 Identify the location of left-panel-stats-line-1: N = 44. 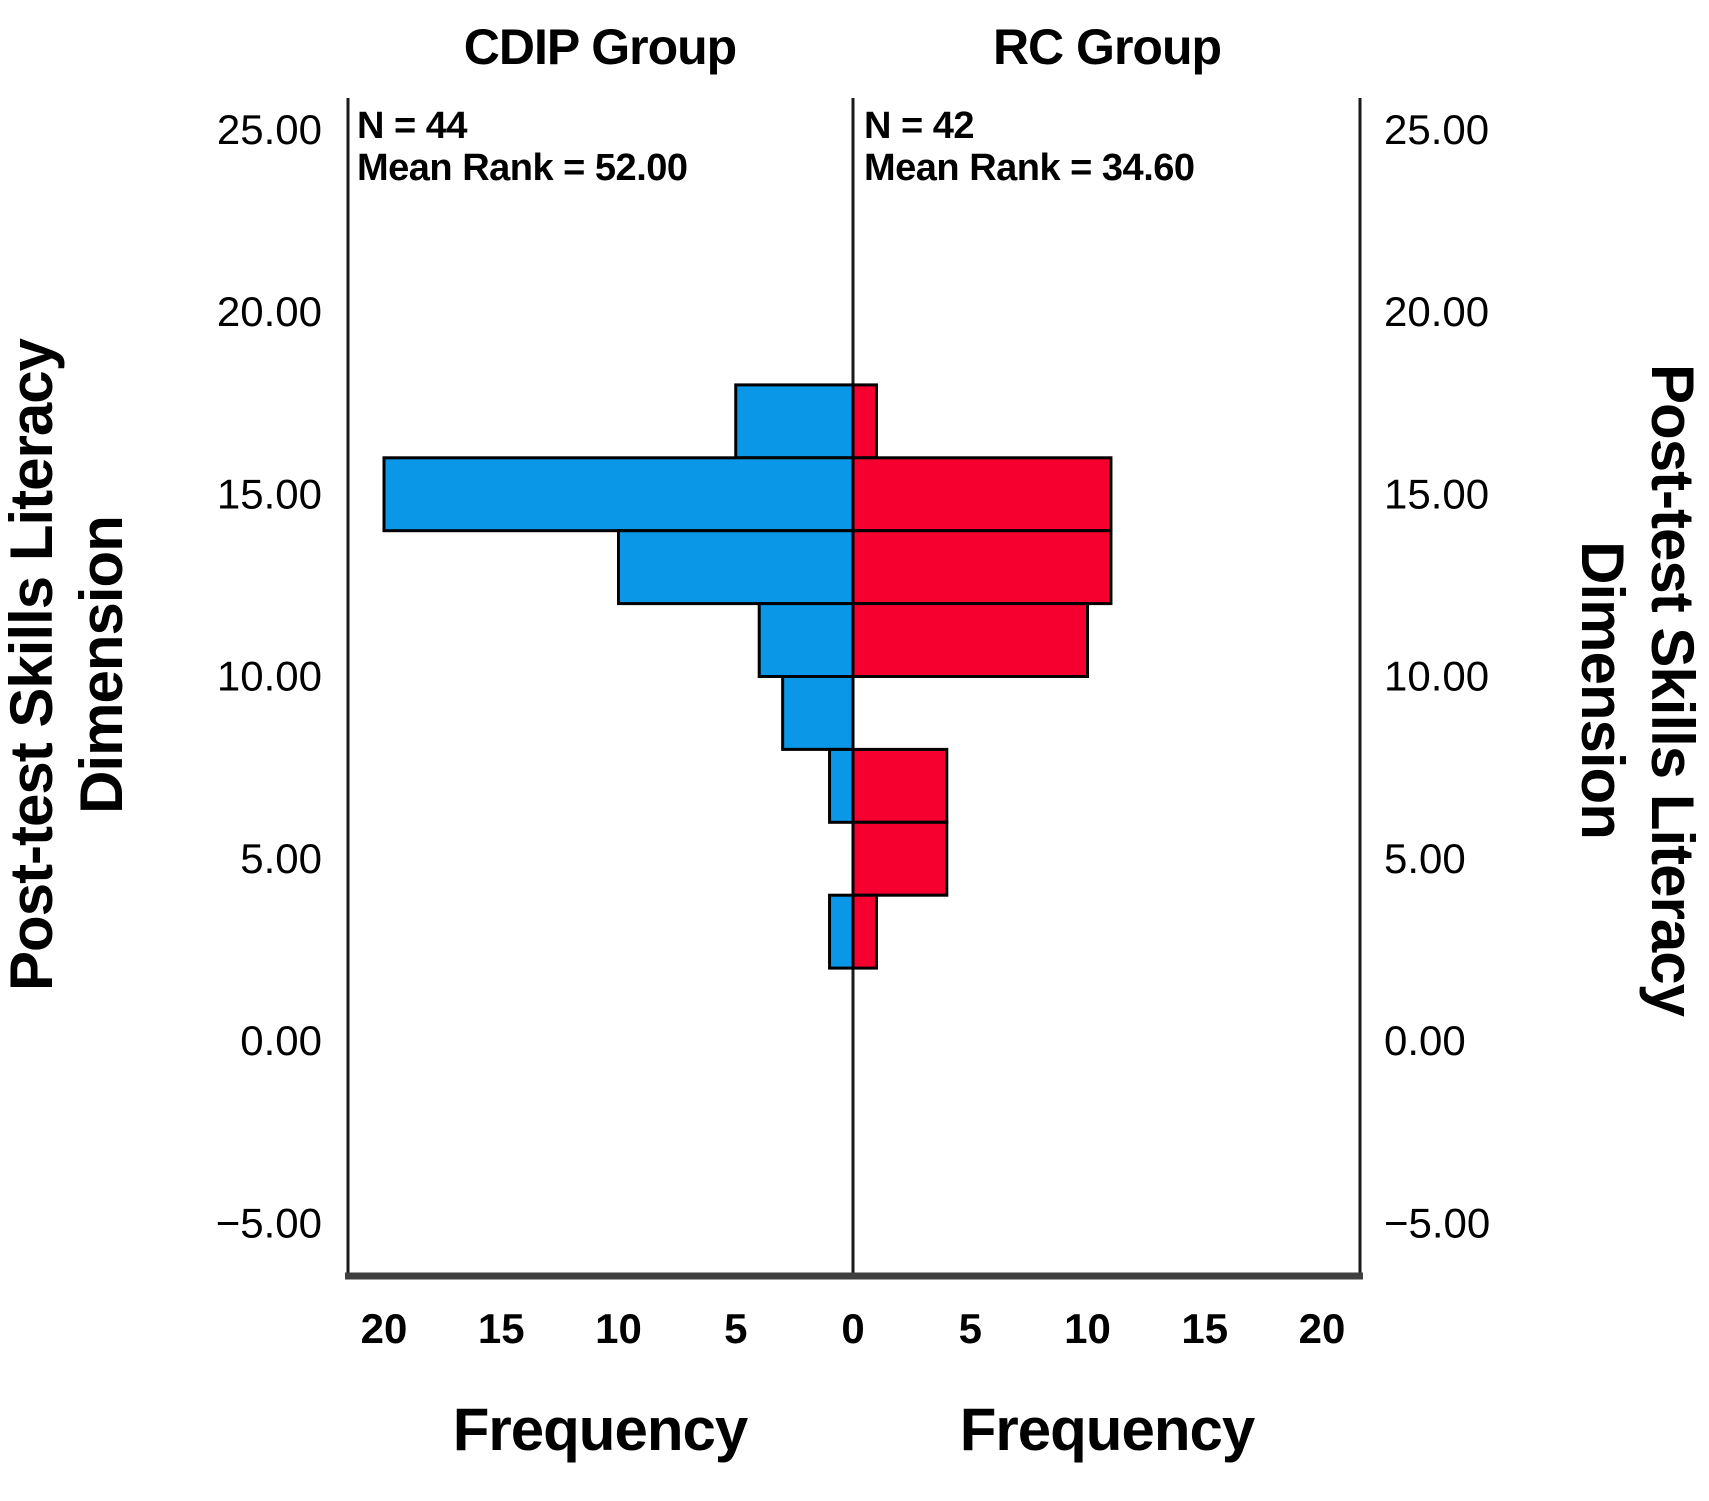
(412, 126).